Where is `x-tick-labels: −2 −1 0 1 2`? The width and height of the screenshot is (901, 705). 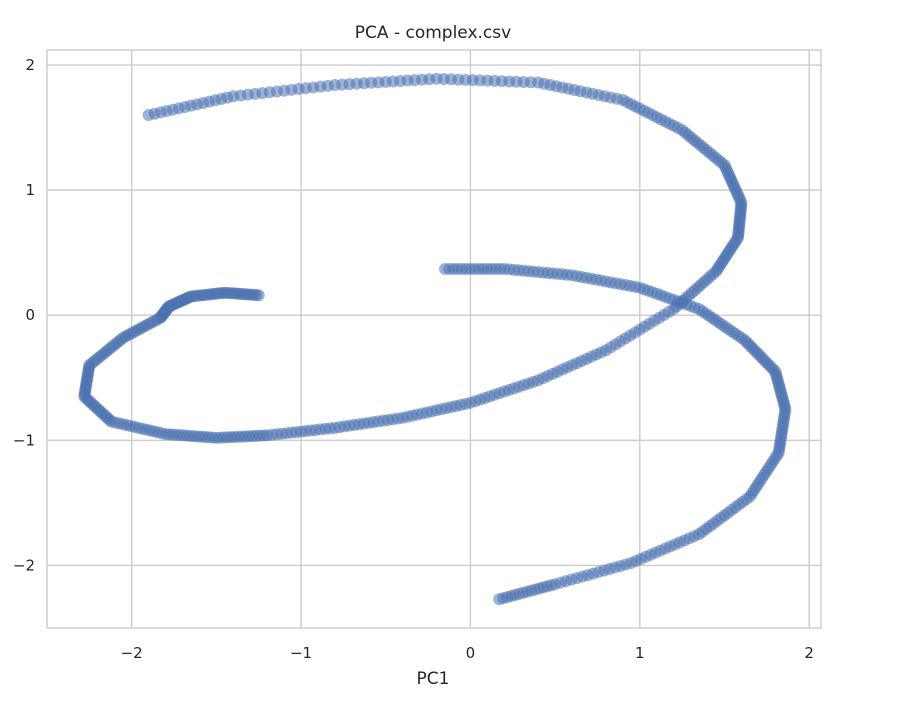
x-tick-labels: −2 −1 0 1 2 is located at coordinates (467, 653).